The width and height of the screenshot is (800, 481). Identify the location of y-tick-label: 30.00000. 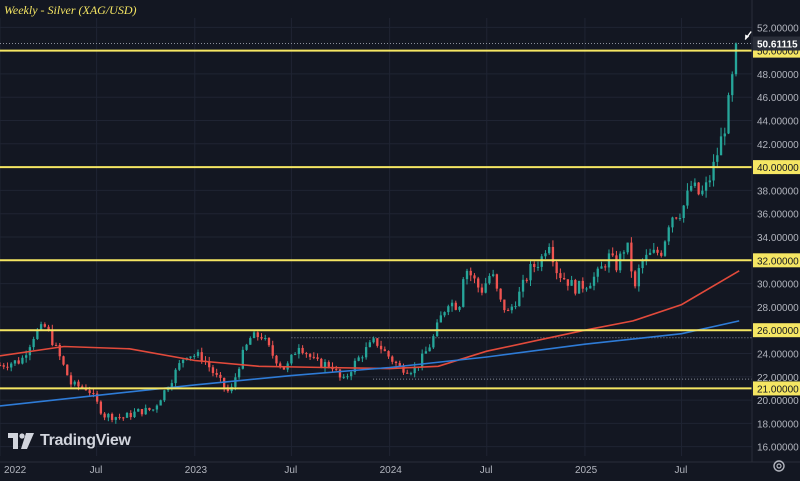
(778, 285).